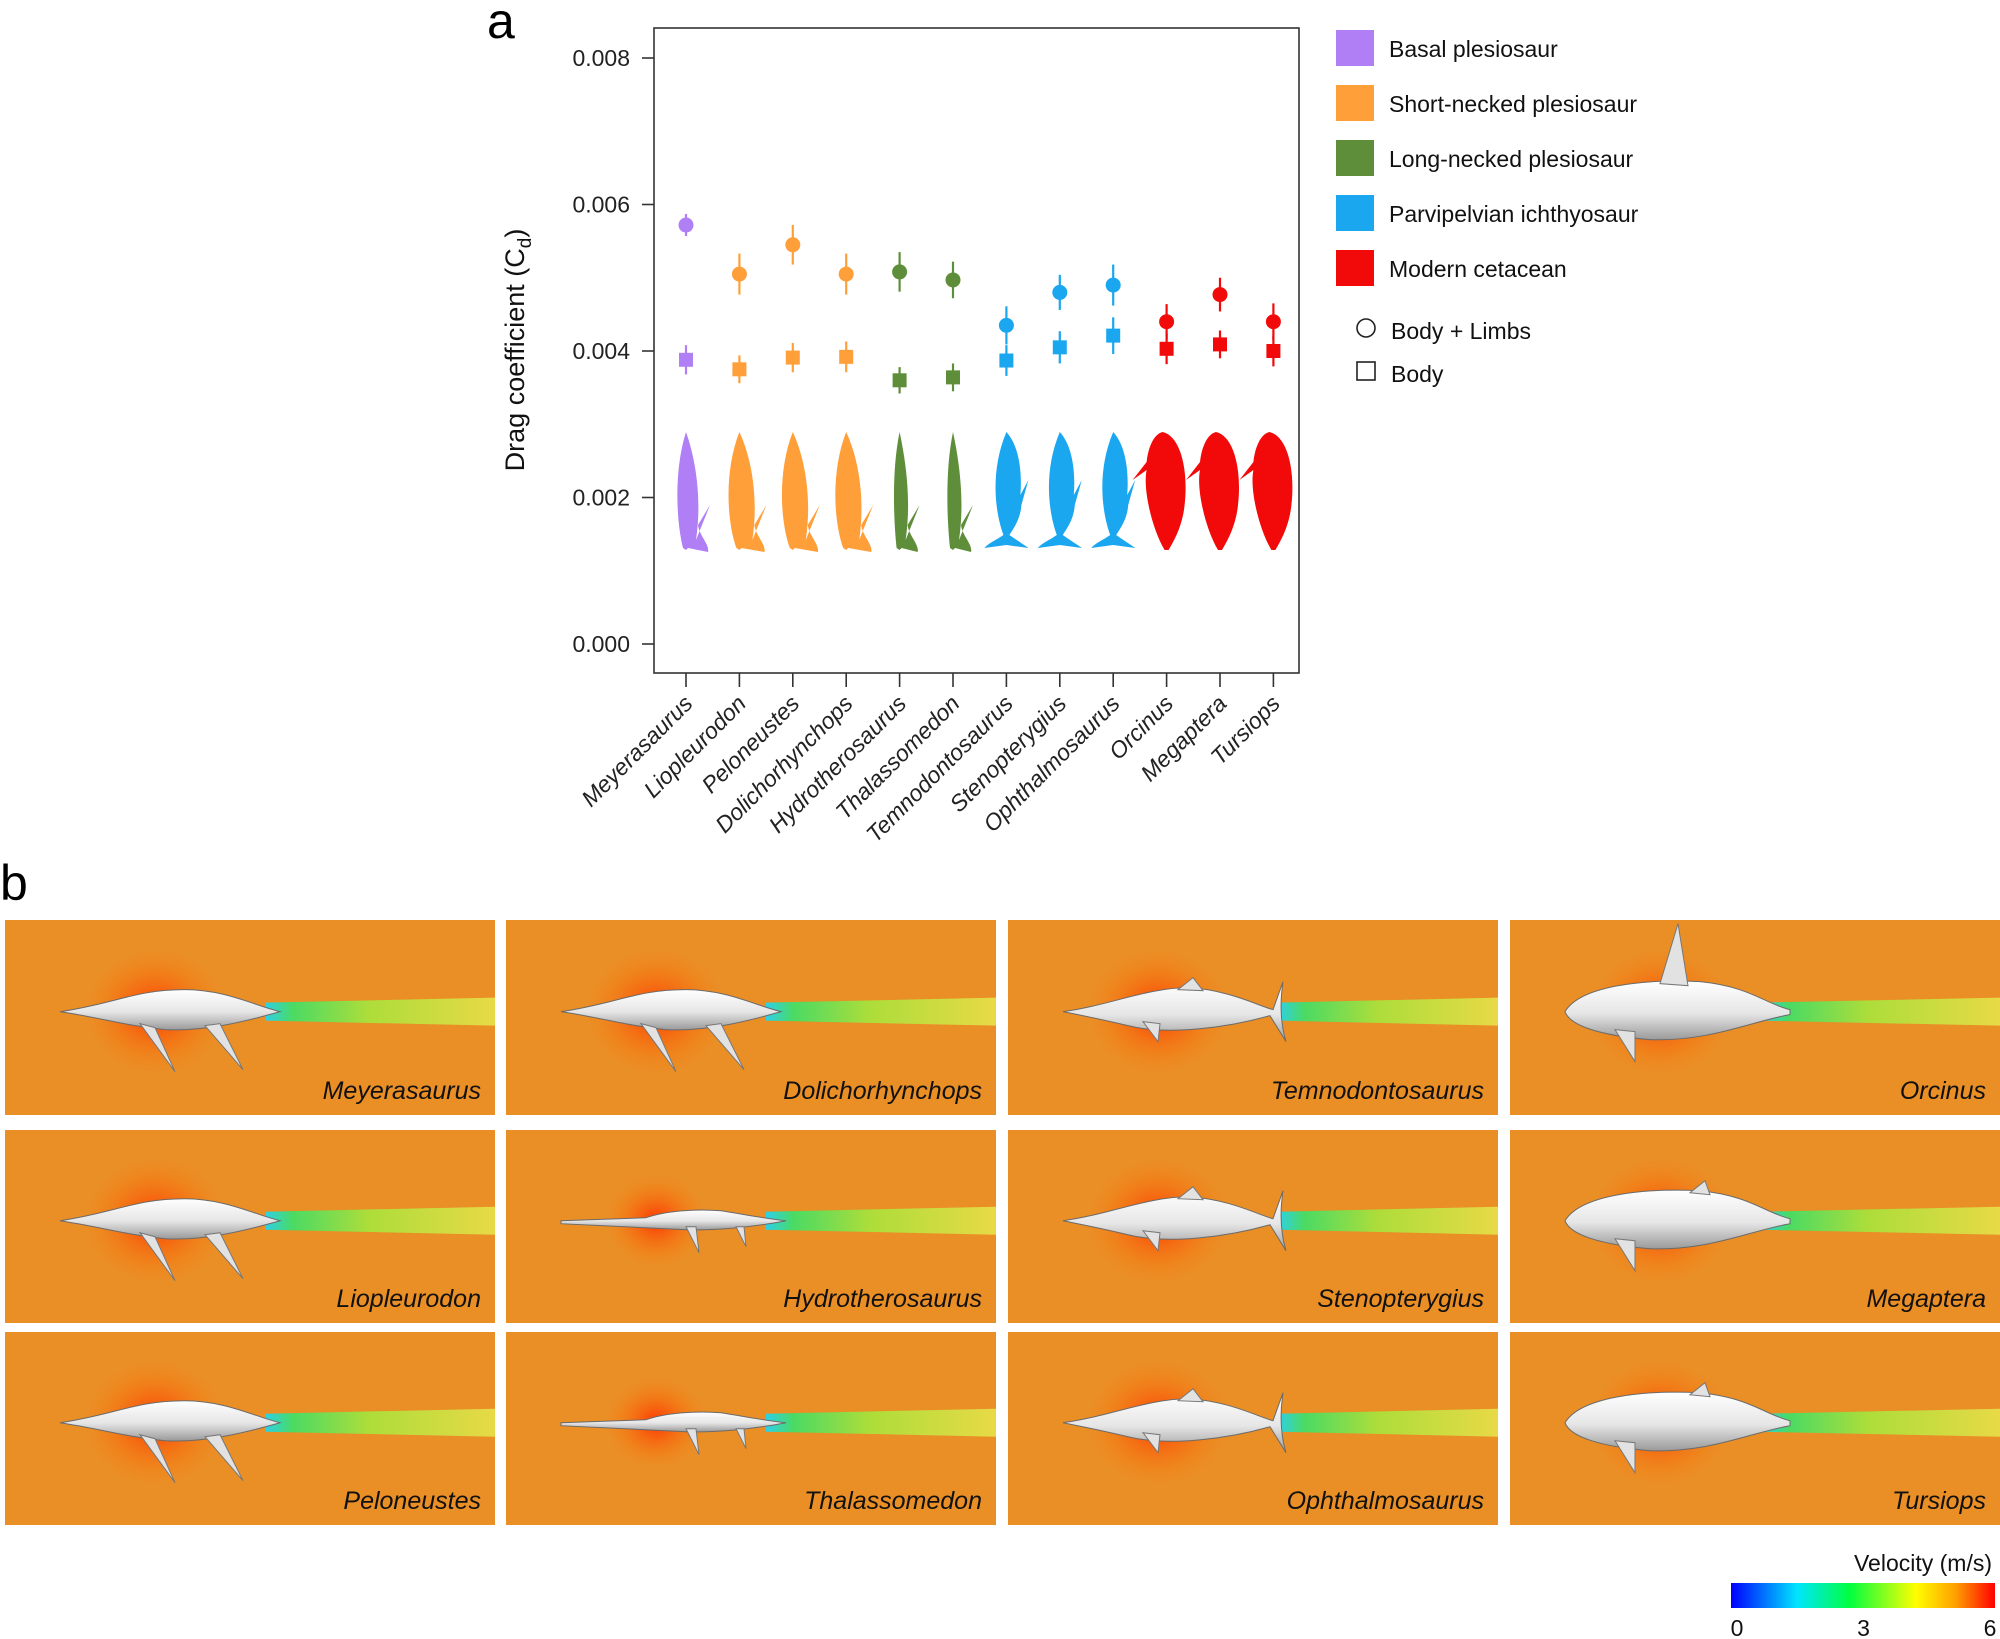  What do you see at coordinates (408, 1299) in the screenshot?
I see `cfd-panel-label: Liopleurodon` at bounding box center [408, 1299].